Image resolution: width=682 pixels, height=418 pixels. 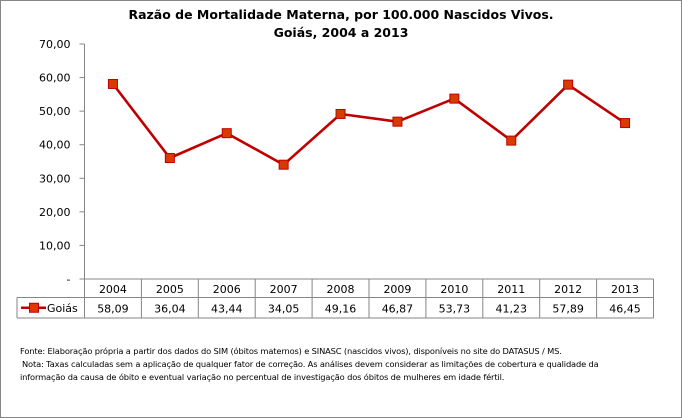 I want to click on y-tick-label: 60,00, so click(x=55, y=78).